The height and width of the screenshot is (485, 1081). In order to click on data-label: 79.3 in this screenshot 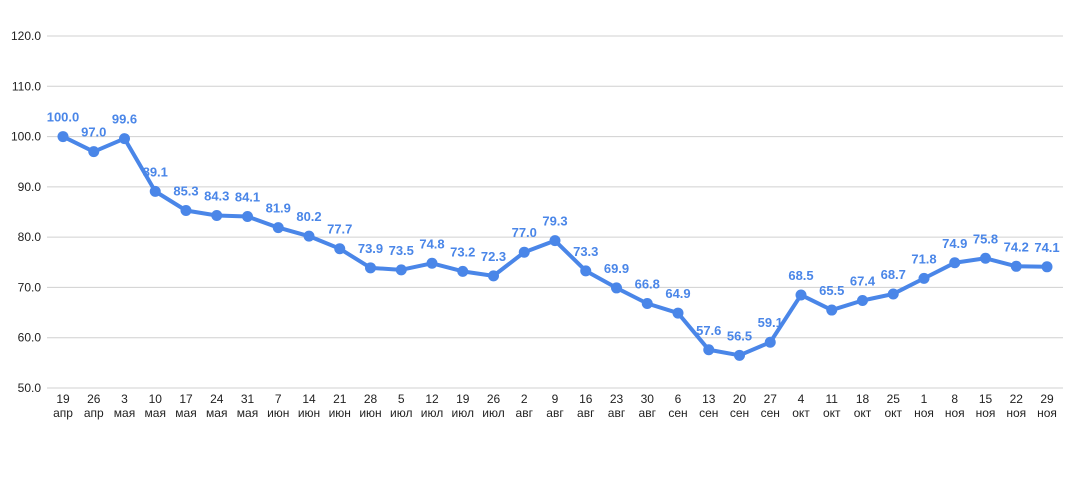, I will do `click(554, 221)`.